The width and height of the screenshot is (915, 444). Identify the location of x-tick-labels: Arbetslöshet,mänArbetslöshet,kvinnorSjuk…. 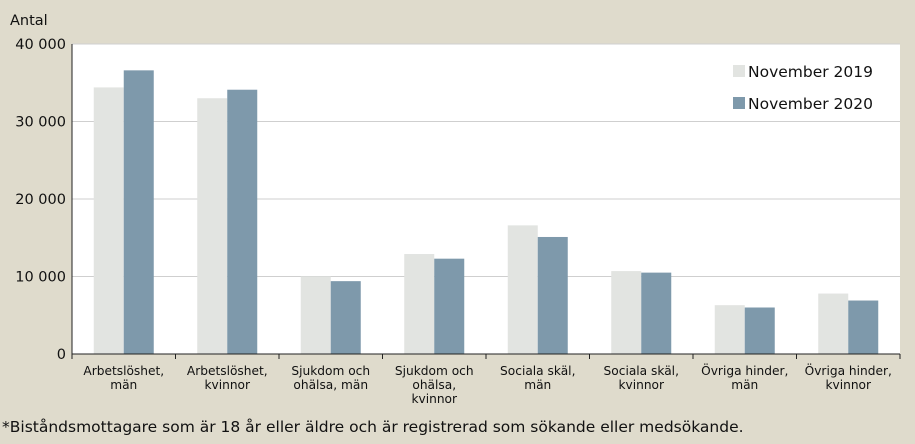
(487, 384).